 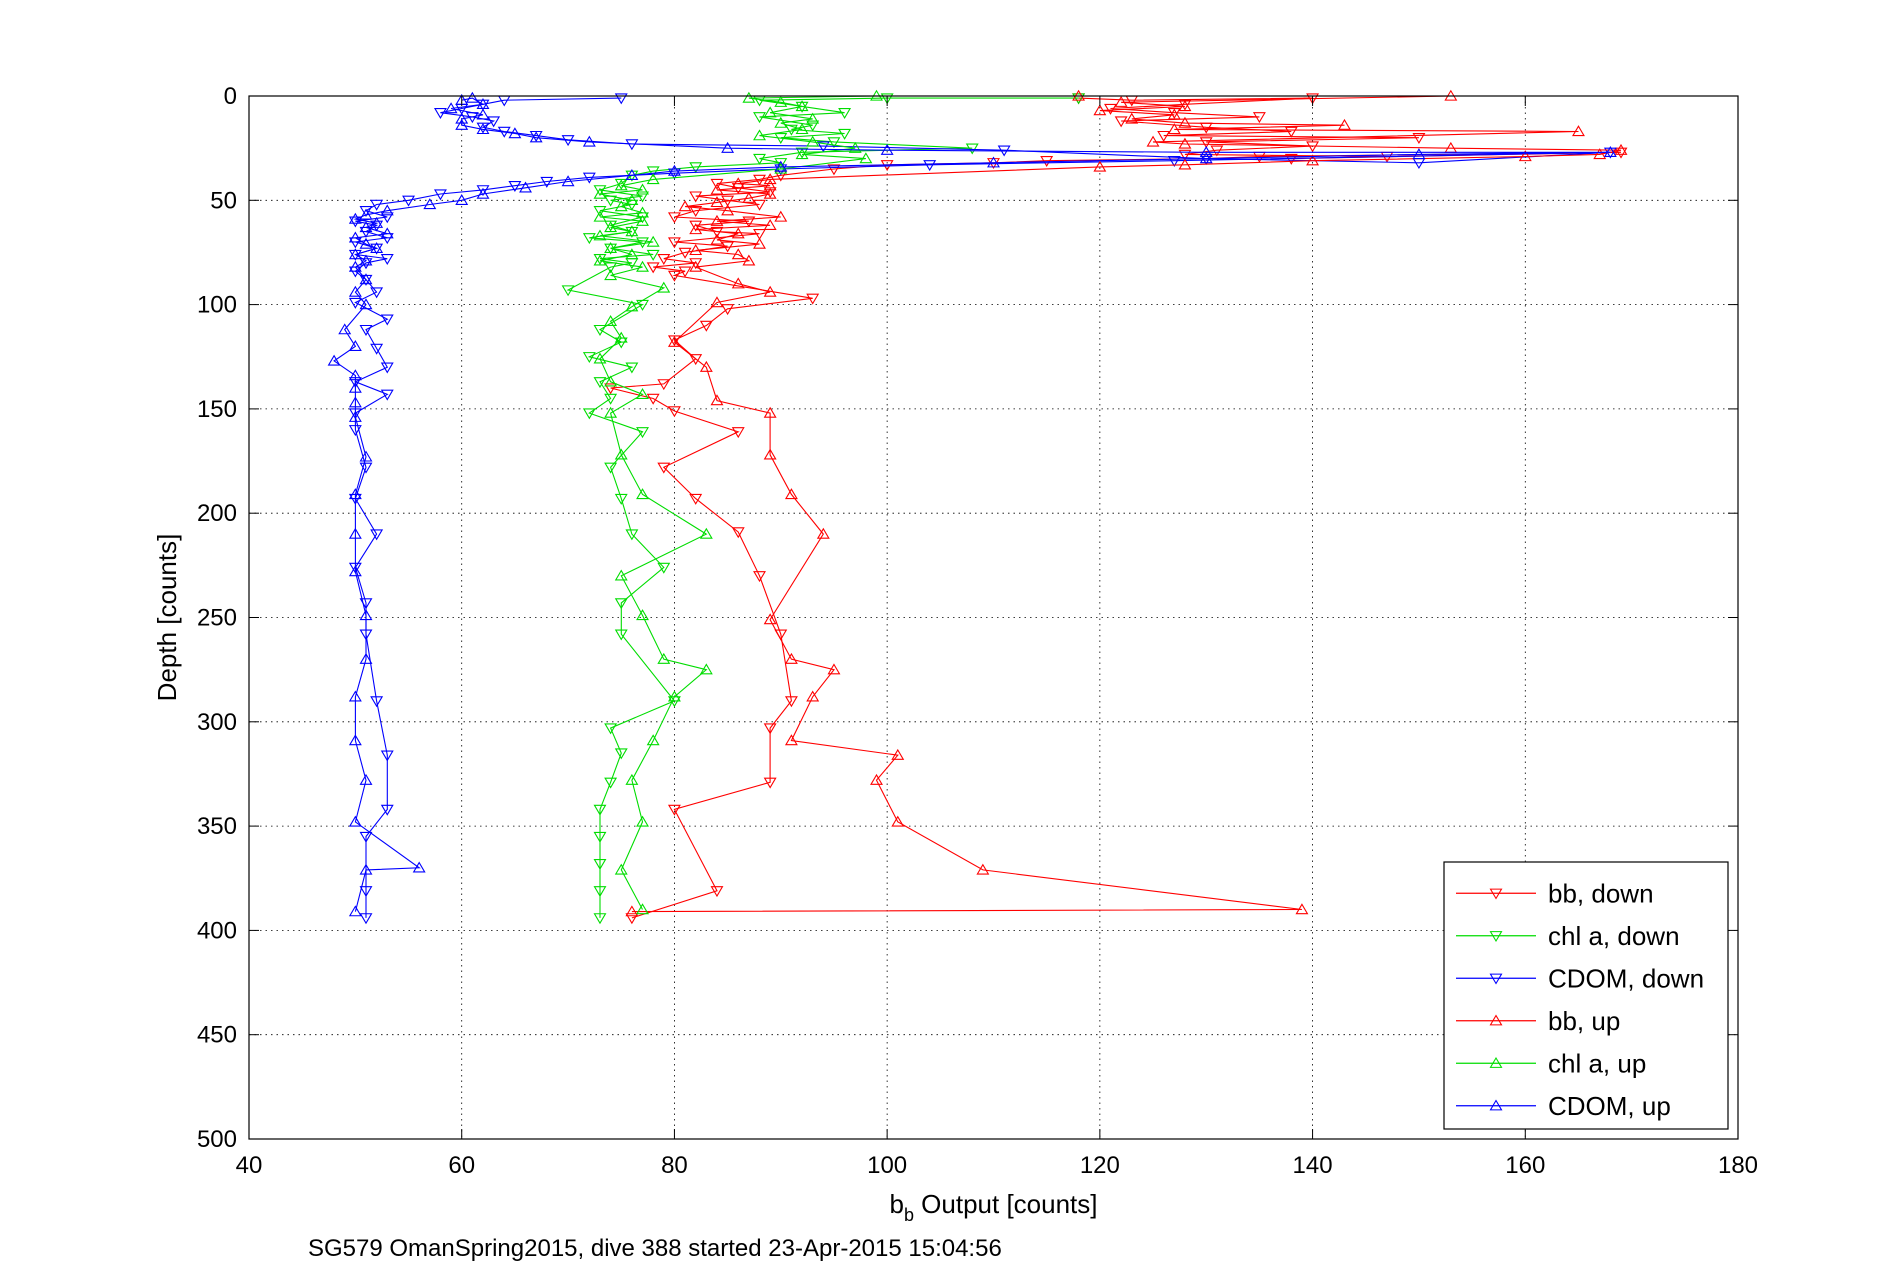 What do you see at coordinates (1609, 1106) in the screenshot?
I see `legend-entry-label: CDOM, up` at bounding box center [1609, 1106].